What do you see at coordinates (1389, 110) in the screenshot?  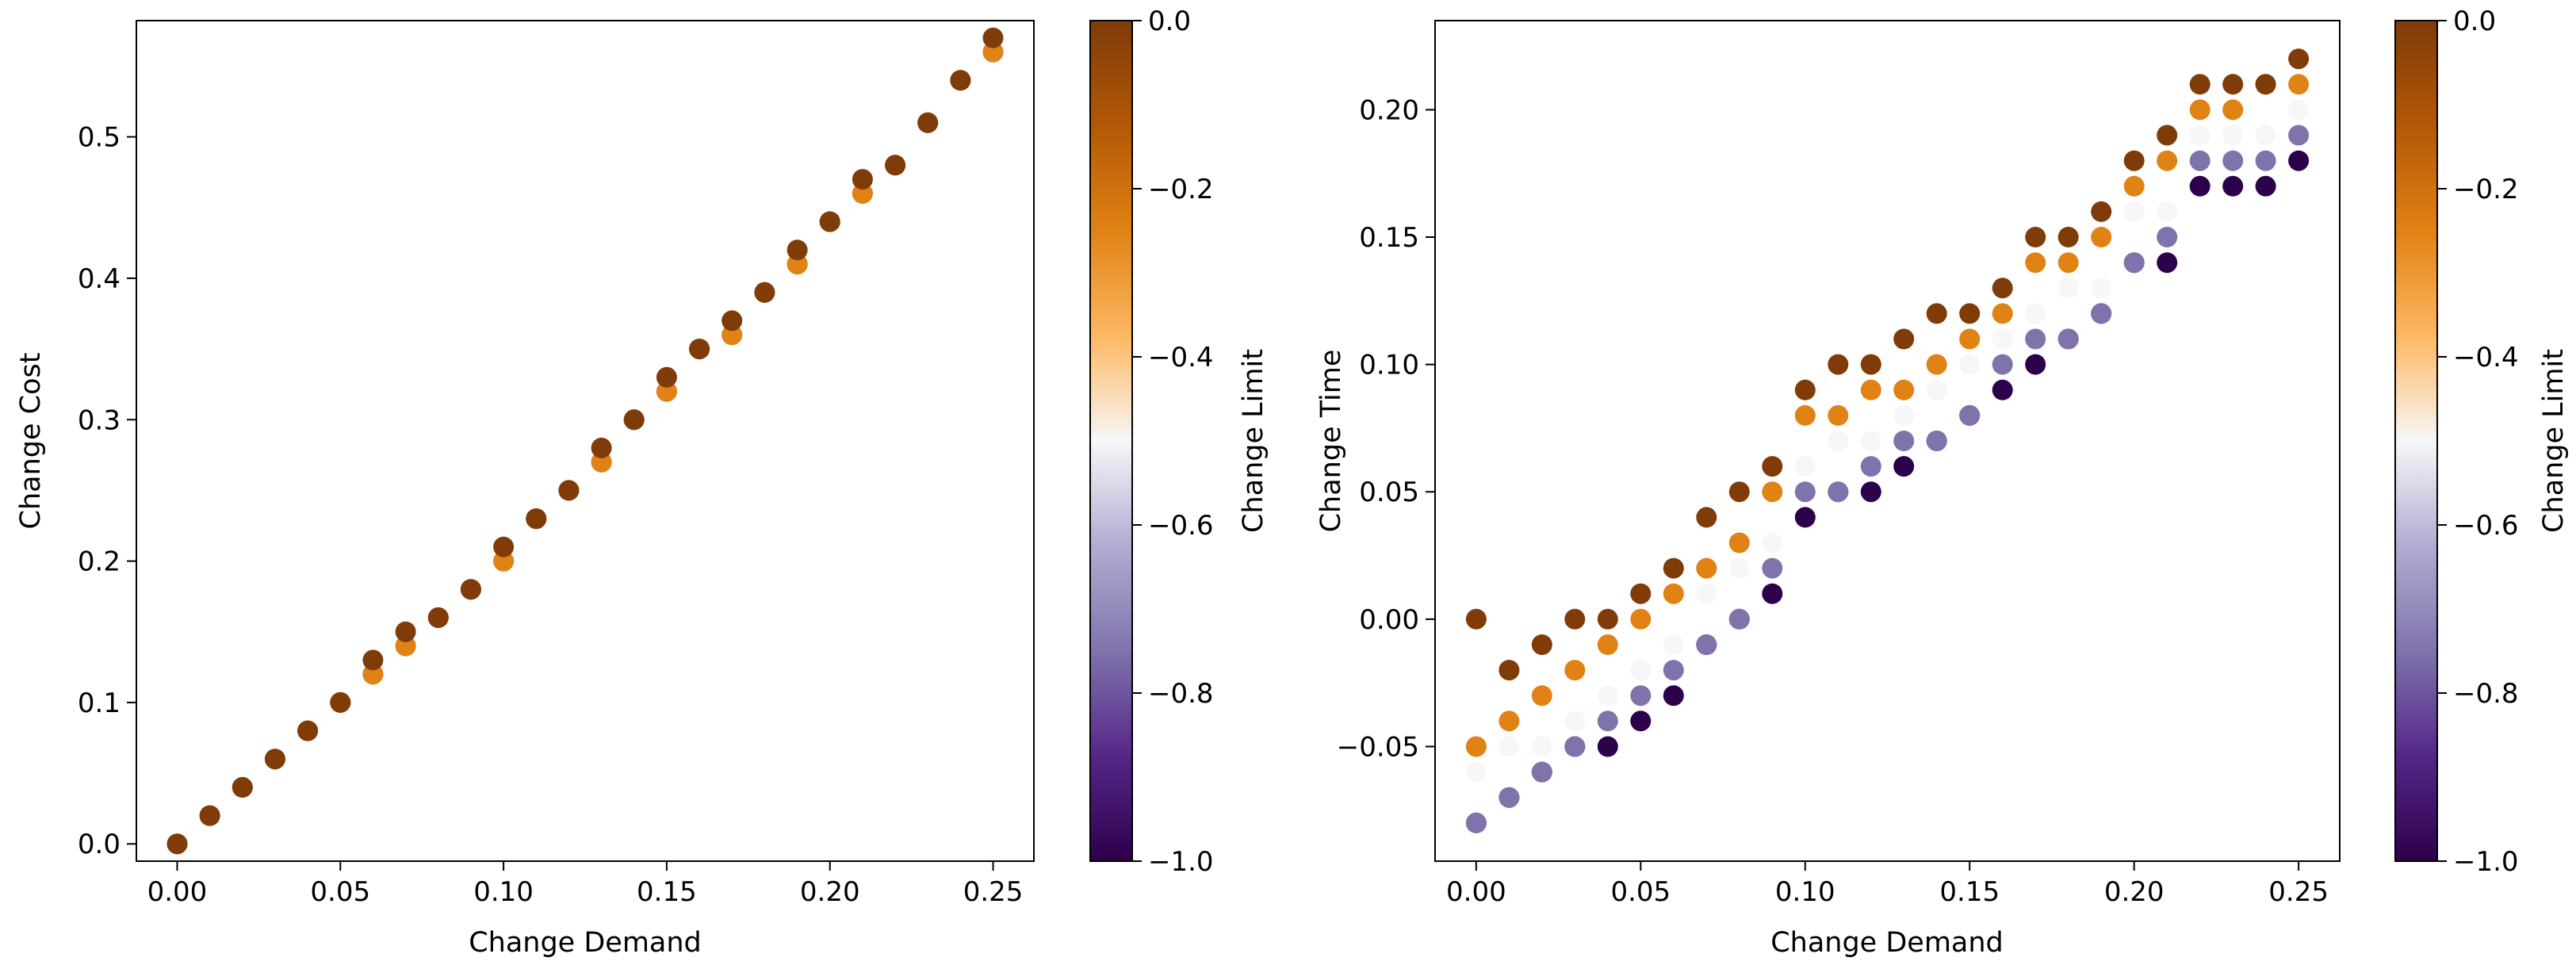 I see `y-tick-label: 0.20` at bounding box center [1389, 110].